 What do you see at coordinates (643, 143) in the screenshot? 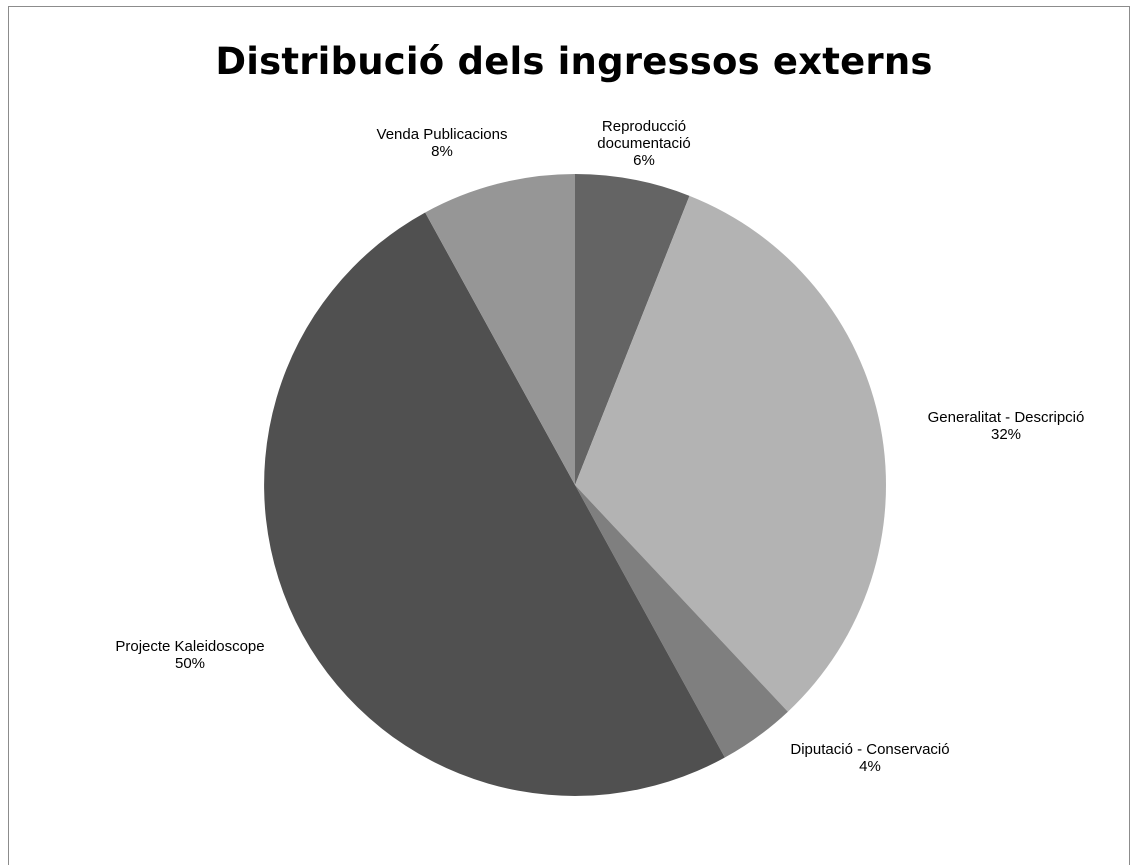
I see `slice-label: Reproducció documentació 6%` at bounding box center [643, 143].